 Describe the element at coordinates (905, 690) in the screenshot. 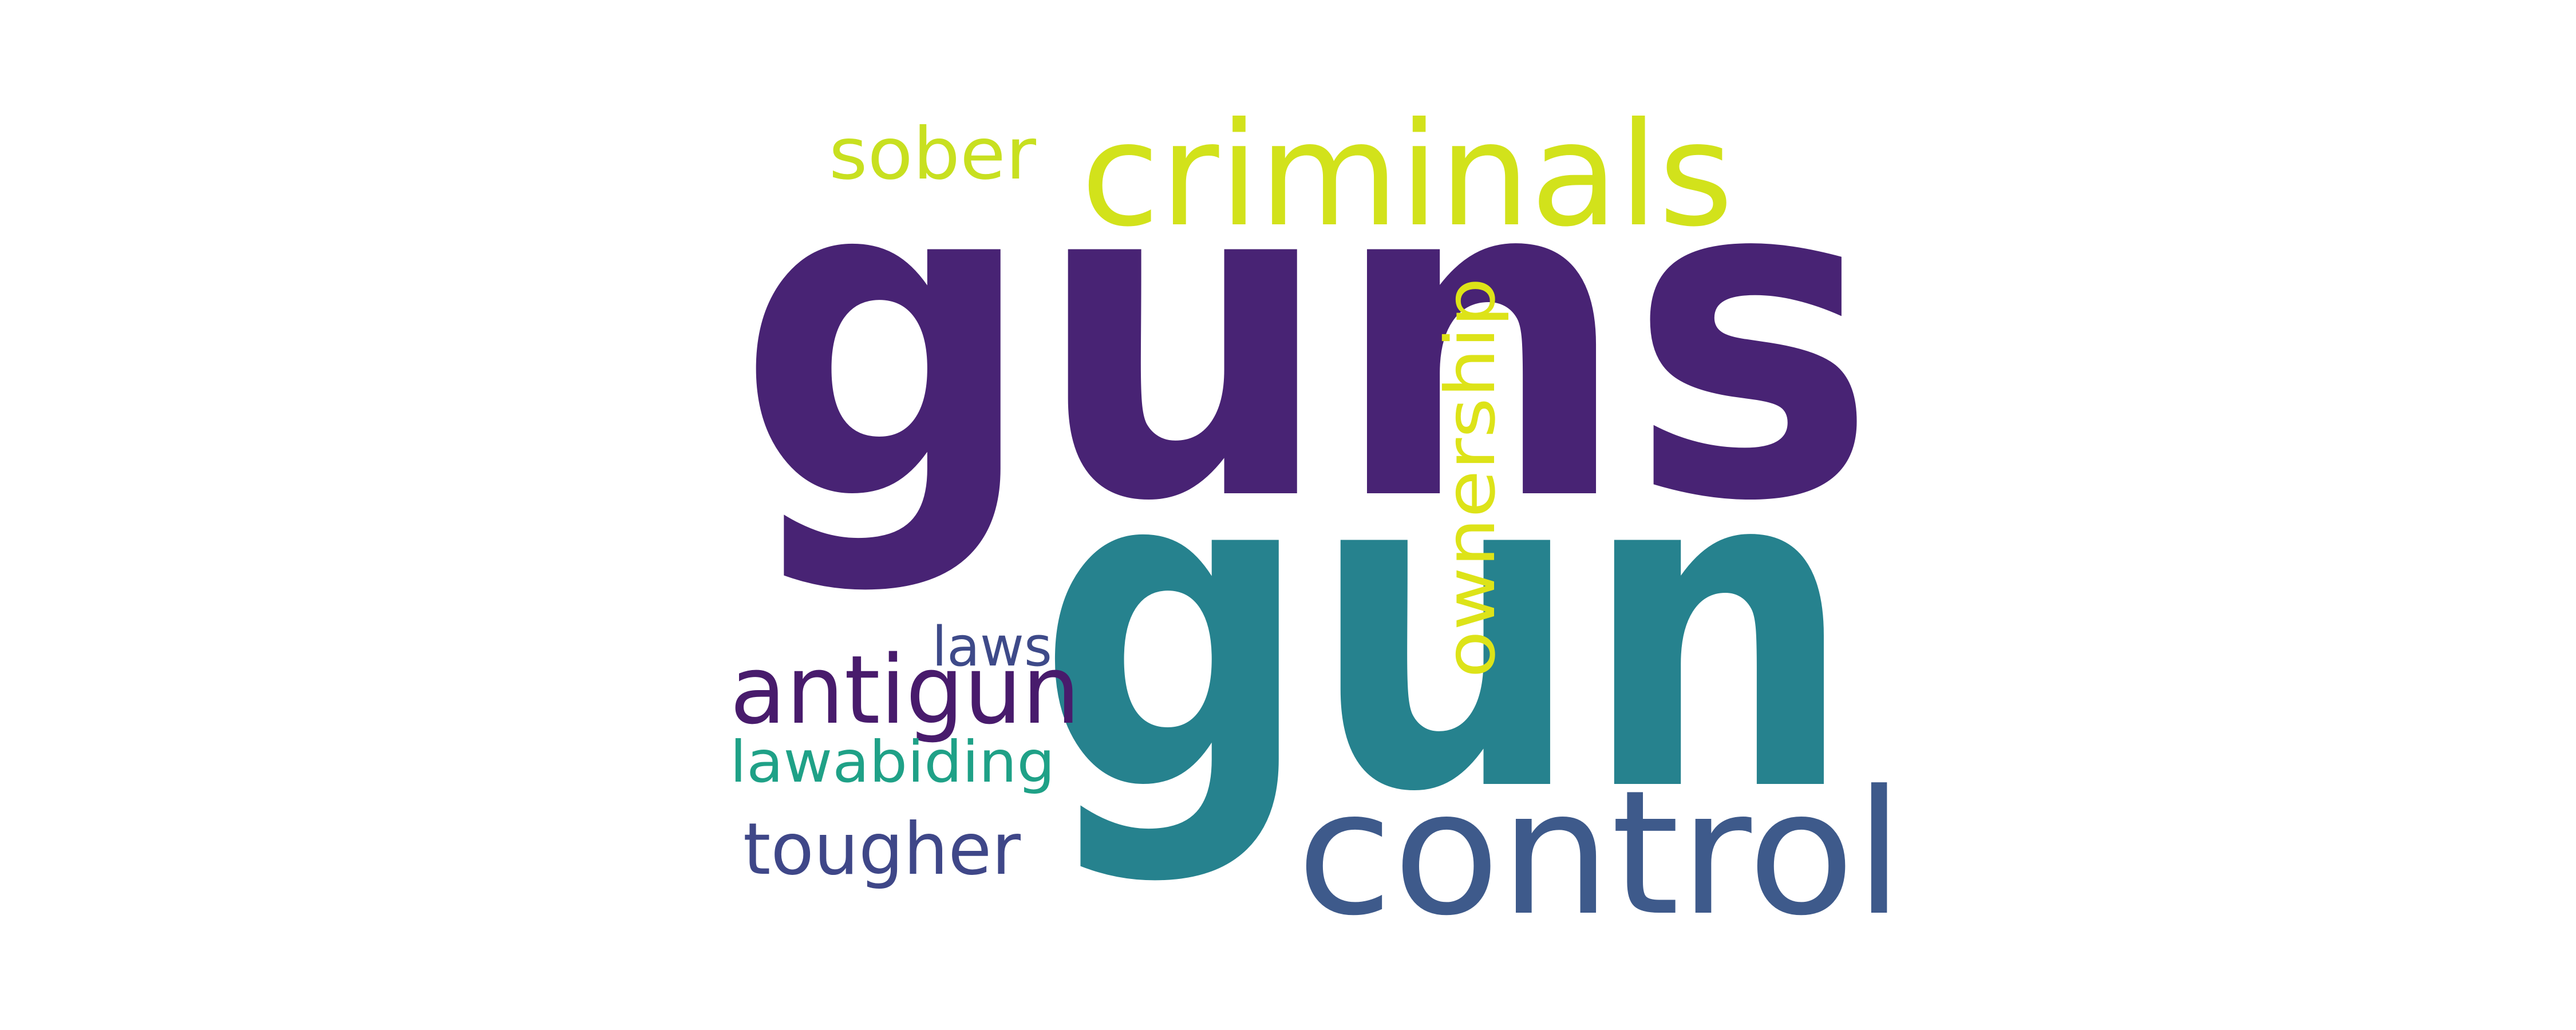

I see `word-antigun: antigun` at that location.